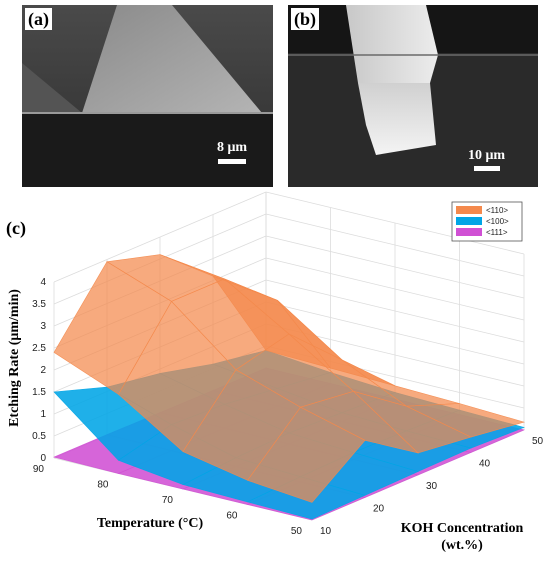  Describe the element at coordinates (39, 392) in the screenshot. I see `z-tick-label: 1.5` at that location.